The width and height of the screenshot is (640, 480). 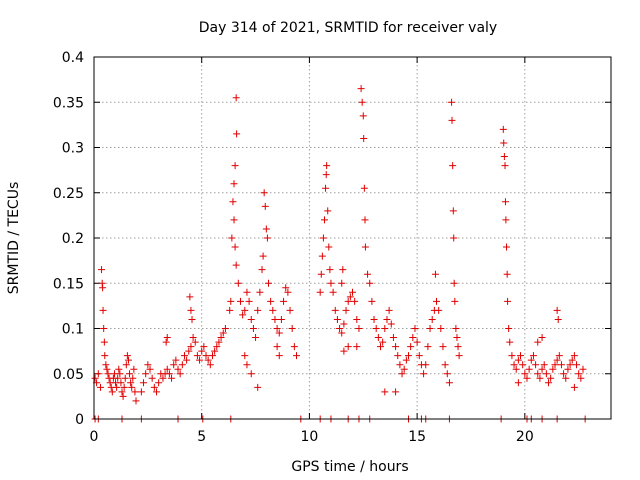 What do you see at coordinates (94, 437) in the screenshot?
I see `x-tick-label: 0` at bounding box center [94, 437].